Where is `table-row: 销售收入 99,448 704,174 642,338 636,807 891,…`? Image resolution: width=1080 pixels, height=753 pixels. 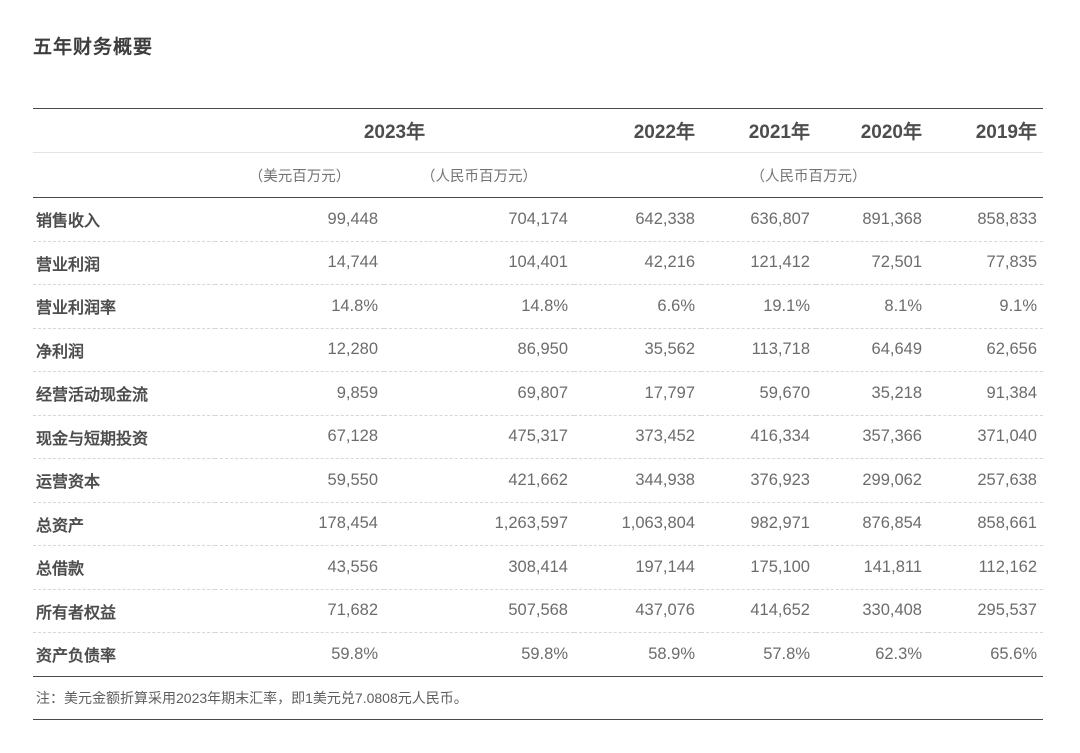 table-row: 销售收入 99,448 704,174 642,338 636,807 891,… is located at coordinates (538, 220).